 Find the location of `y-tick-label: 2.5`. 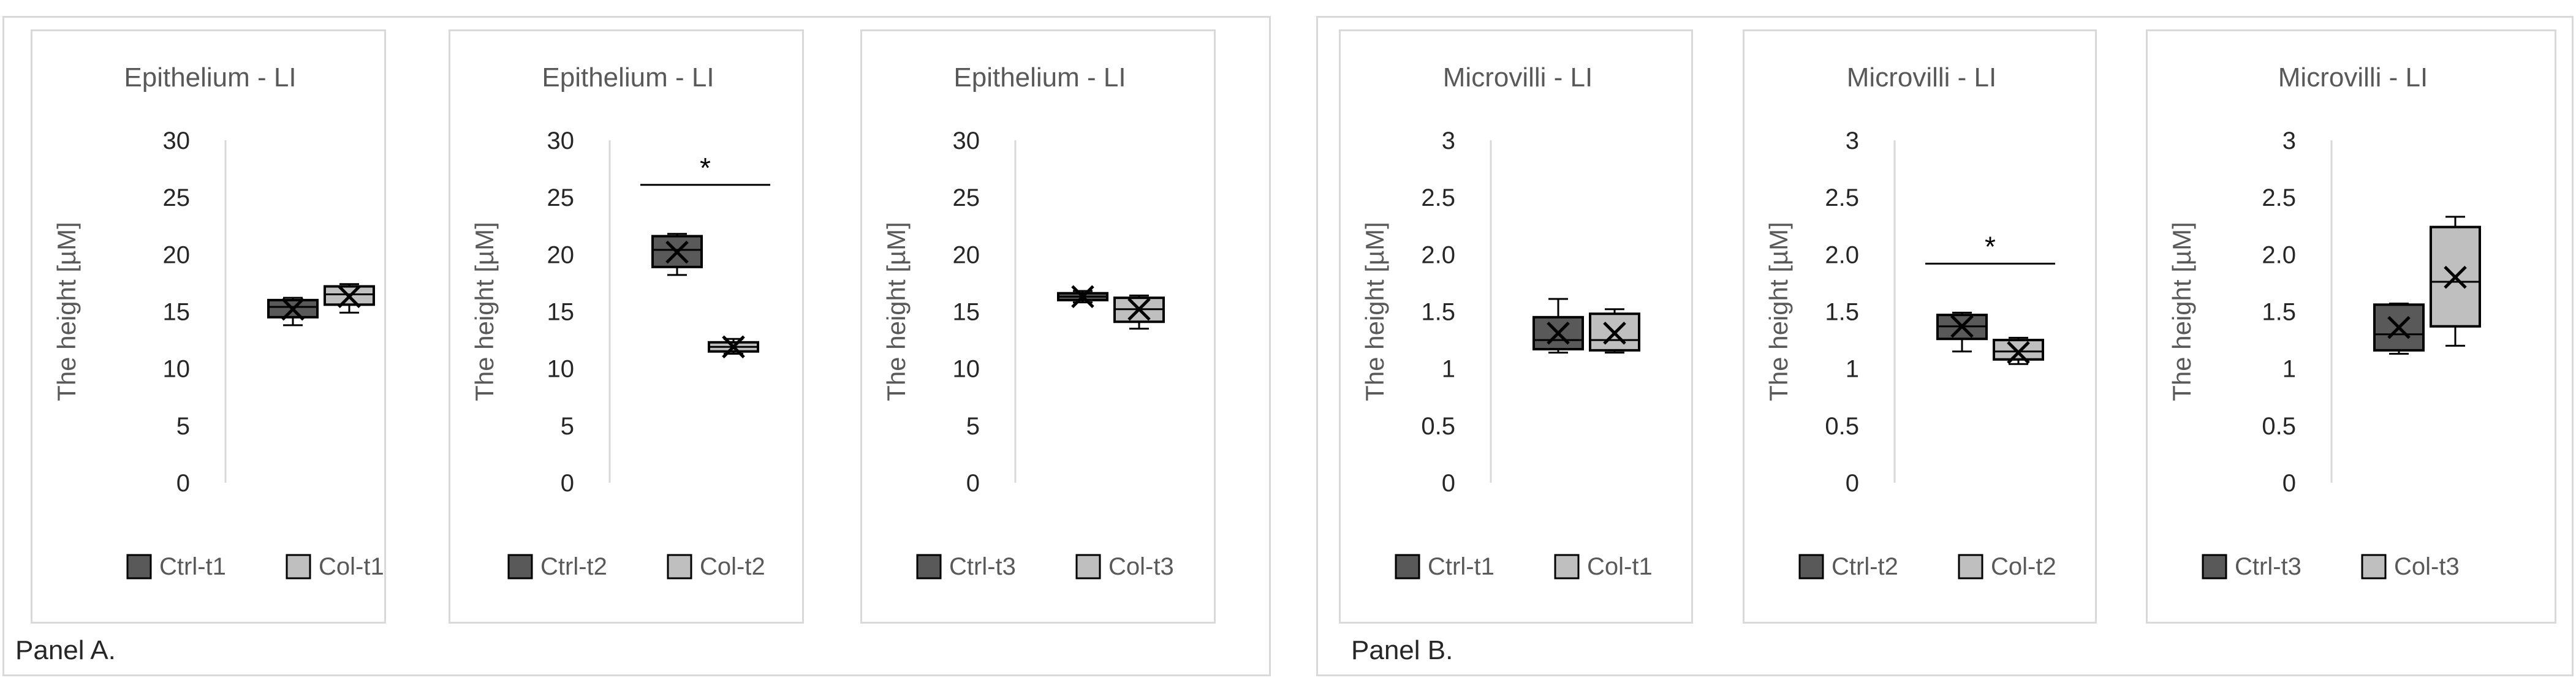

y-tick-label: 2.5 is located at coordinates (1842, 197).